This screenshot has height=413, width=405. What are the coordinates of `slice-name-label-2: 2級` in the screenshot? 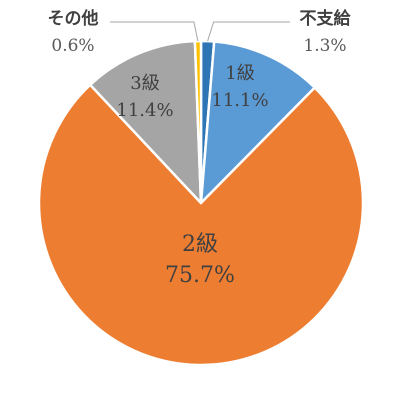 It's located at (200, 244).